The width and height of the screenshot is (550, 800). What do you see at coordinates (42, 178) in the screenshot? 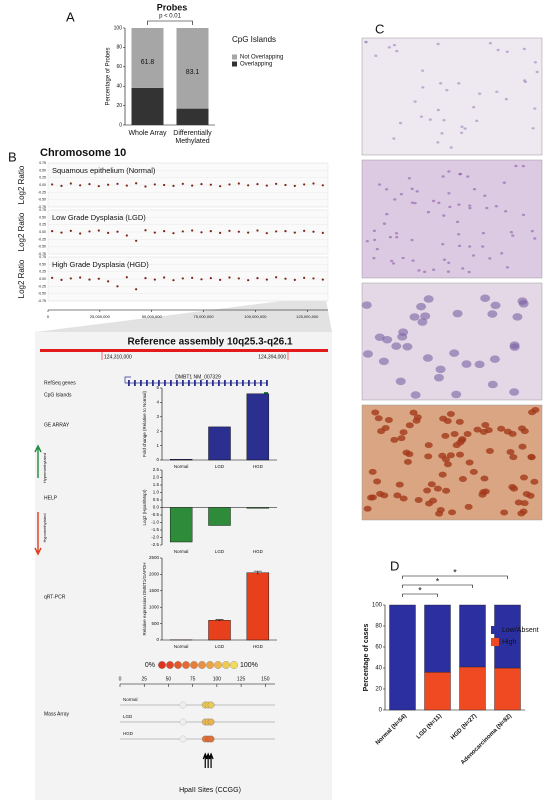
I see `y-tick-label: 0.25` at bounding box center [42, 178].